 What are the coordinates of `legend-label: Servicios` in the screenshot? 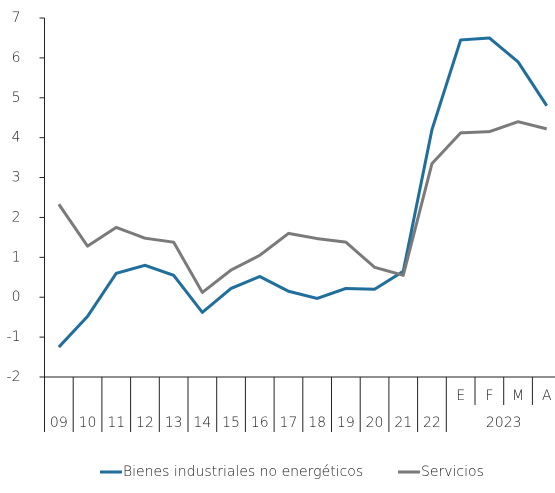 It's located at (452, 472).